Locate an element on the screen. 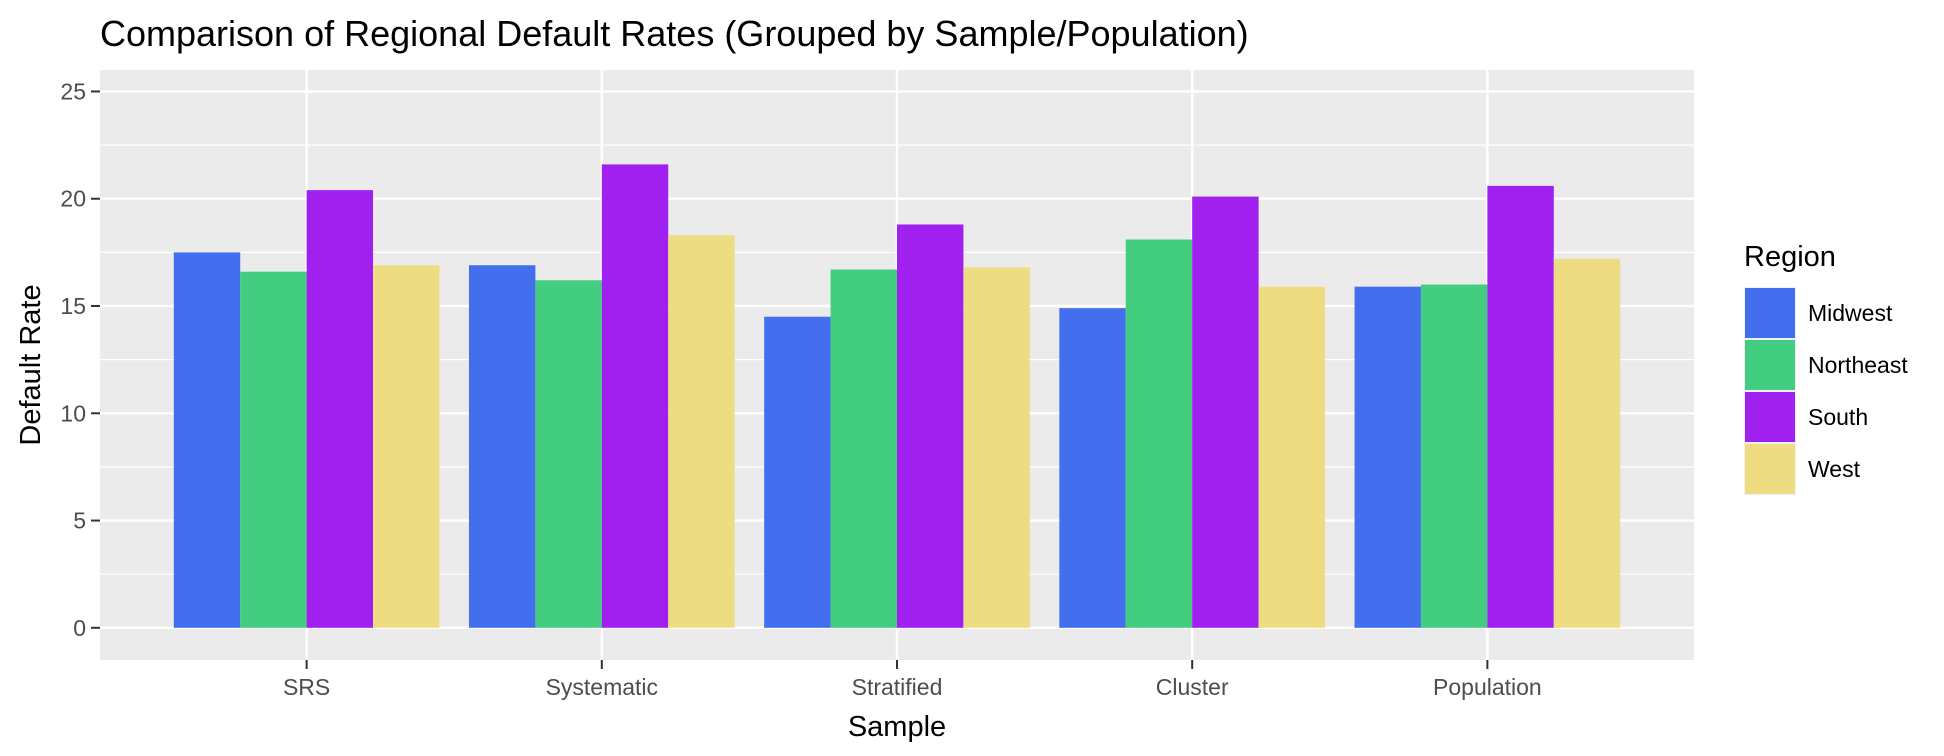  x-tick-label: SRS is located at coordinates (306, 687).